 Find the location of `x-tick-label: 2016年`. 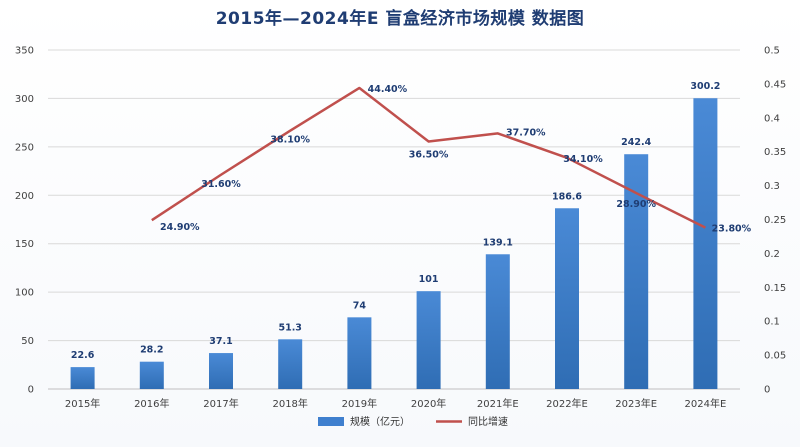

x-tick-label: 2016年 is located at coordinates (151, 403).